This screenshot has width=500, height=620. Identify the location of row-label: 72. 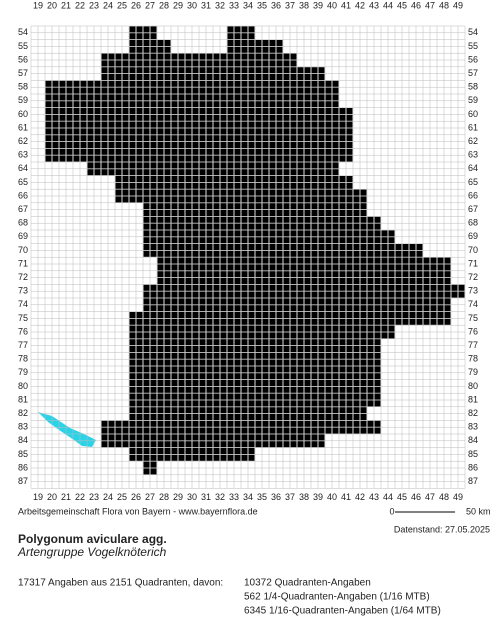
(473, 277).